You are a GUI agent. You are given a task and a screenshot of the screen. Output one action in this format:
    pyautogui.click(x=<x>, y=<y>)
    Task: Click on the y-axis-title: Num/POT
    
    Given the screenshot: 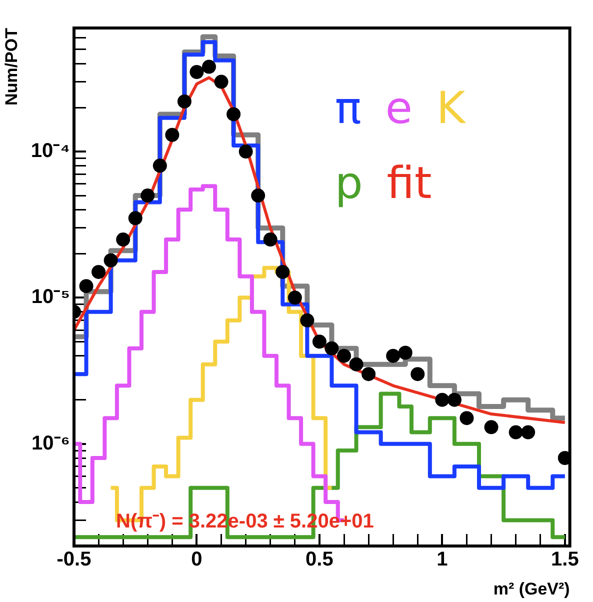 What is the action you would take?
    pyautogui.click(x=11, y=66)
    